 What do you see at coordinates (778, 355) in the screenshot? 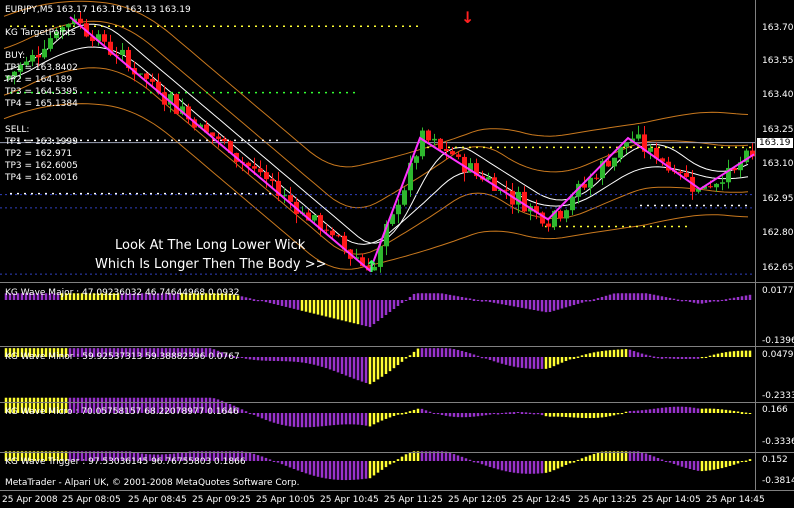
I see `wave-minor-scale-top: 0.0479` at bounding box center [778, 355].